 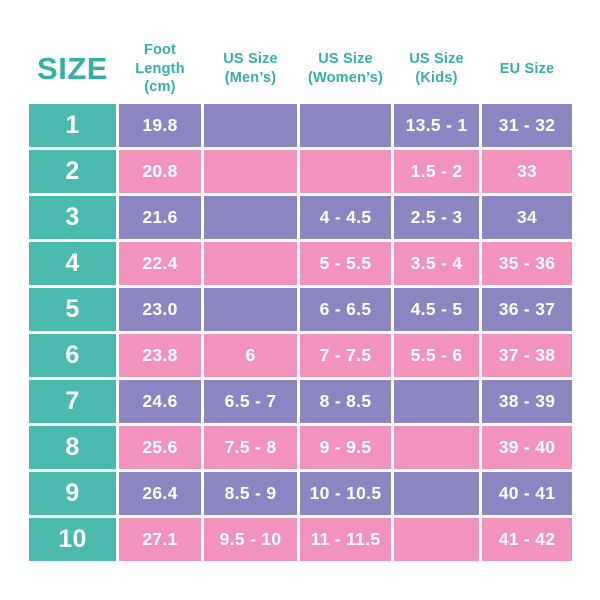 I want to click on eu-size-cell: 39 - 40, so click(x=527, y=447).